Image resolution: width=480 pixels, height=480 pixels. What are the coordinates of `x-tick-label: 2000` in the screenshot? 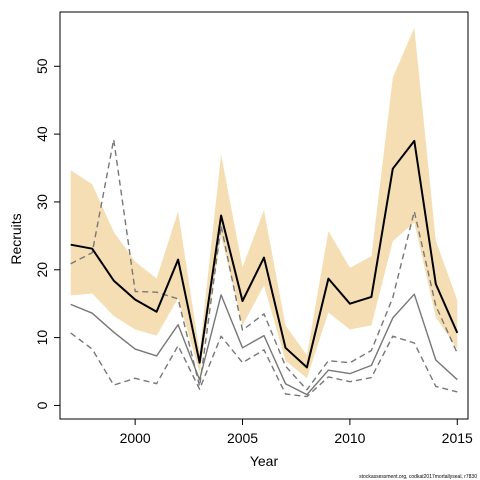 It's located at (135, 438).